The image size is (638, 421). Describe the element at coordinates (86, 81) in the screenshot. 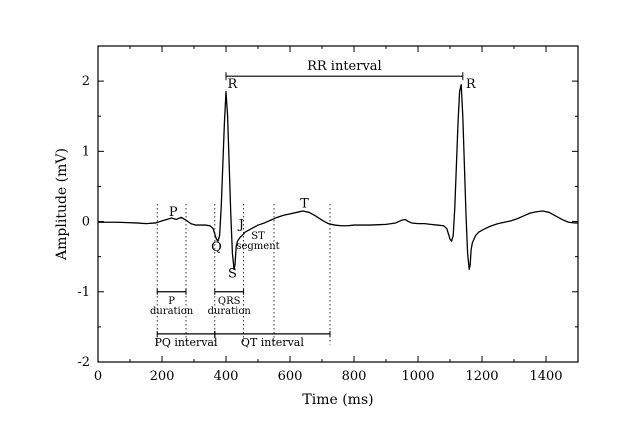

I see `y-tick-label: 2` at that location.